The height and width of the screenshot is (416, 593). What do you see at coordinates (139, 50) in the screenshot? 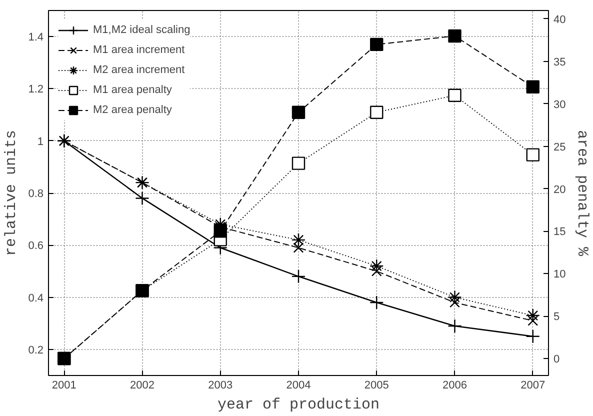
I see `legend-label: M1 area increment` at bounding box center [139, 50].